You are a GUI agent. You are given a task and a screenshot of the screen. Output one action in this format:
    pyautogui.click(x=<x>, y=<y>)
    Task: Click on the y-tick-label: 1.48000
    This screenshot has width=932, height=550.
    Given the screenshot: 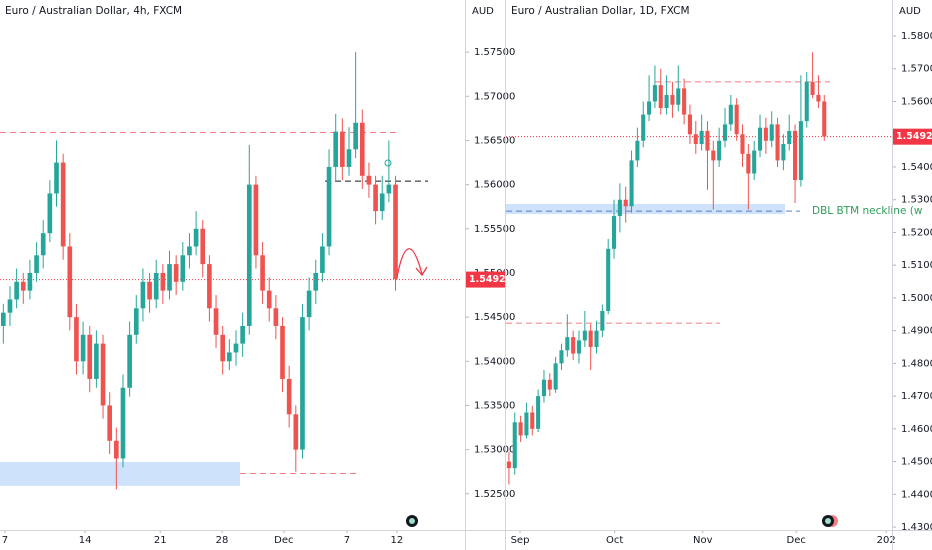 What is the action you would take?
    pyautogui.click(x=916, y=363)
    